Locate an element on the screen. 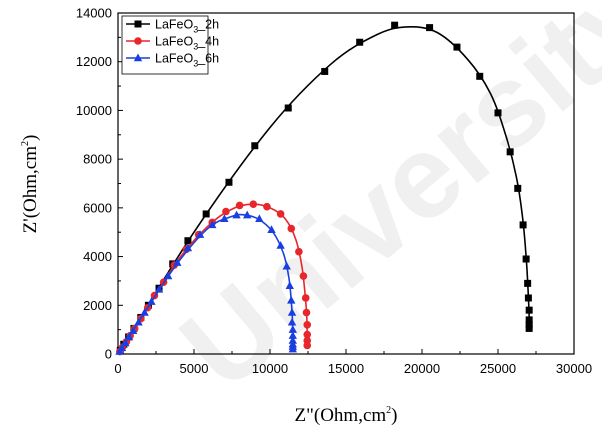 This screenshot has height=432, width=602. x-tick-label: 20000 is located at coordinates (422, 368).